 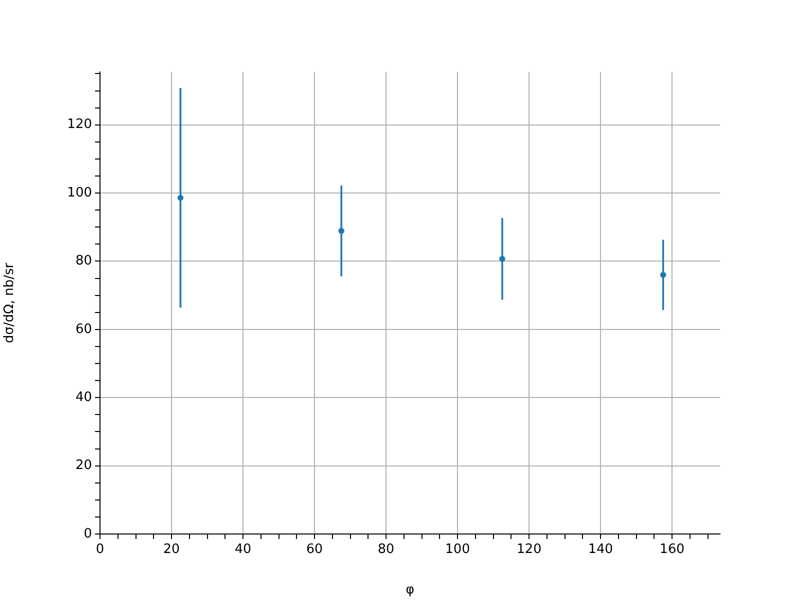 I want to click on x-tick-label: 100, so click(x=457, y=550).